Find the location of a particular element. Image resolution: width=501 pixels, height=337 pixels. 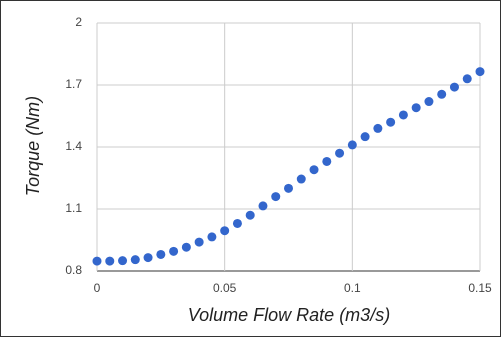

y-tick-label: 1.1 is located at coordinates (73, 208).